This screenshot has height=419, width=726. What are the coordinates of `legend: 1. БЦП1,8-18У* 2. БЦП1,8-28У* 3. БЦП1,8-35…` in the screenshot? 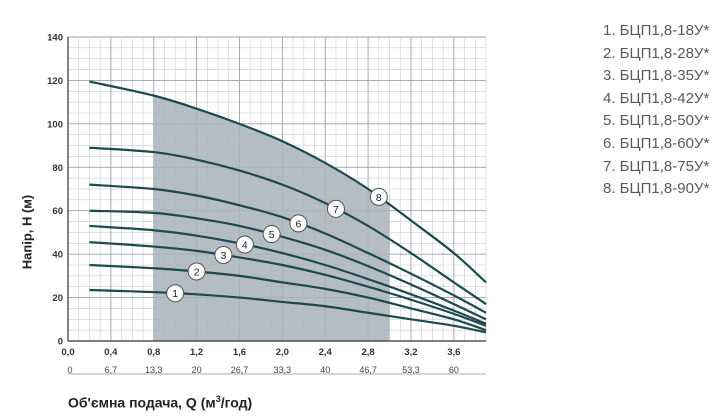 It's located at (656, 110).